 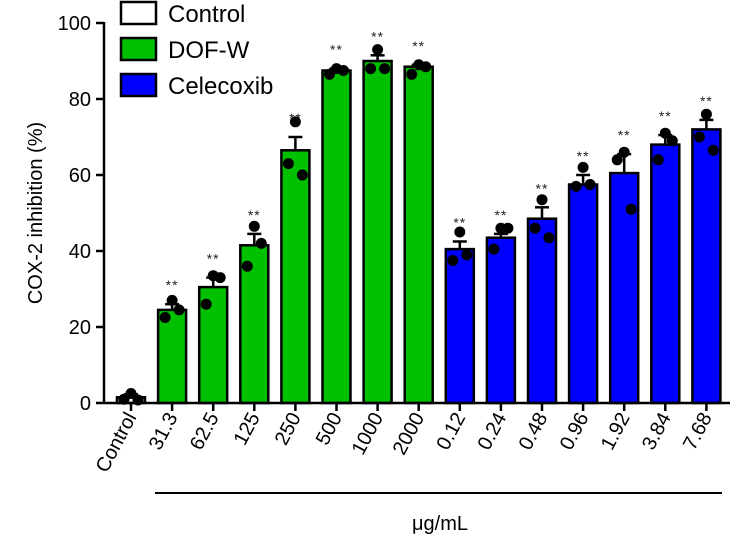 I want to click on x-tick-label: 0.12, so click(x=452, y=431).